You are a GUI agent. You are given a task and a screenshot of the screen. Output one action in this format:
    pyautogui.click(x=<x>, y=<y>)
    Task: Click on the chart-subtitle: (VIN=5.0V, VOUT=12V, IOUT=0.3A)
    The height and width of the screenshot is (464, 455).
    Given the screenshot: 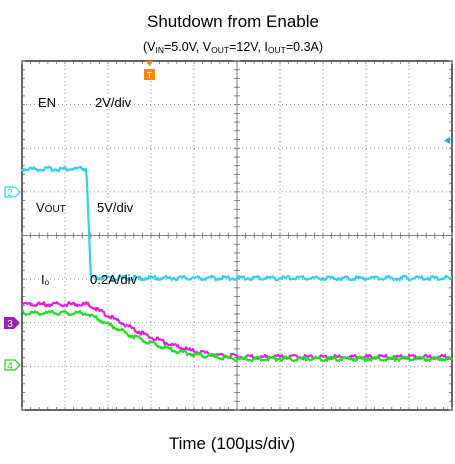 What is the action you would take?
    pyautogui.click(x=233, y=47)
    